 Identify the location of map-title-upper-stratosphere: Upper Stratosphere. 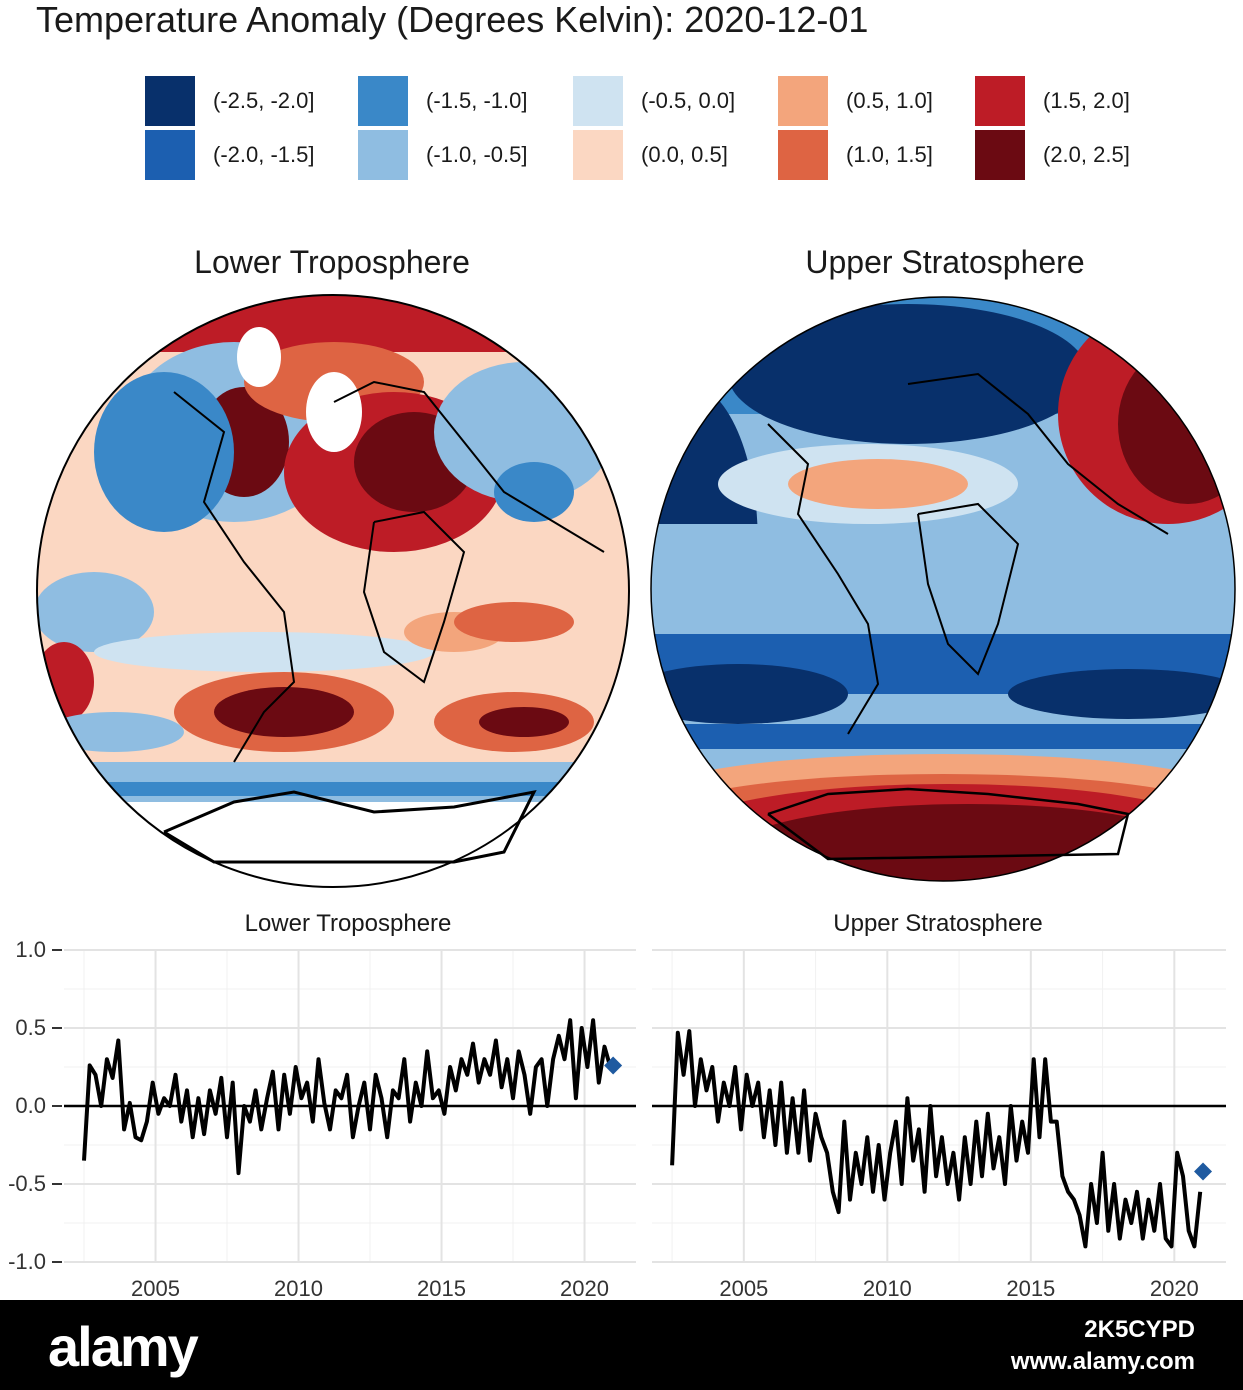
(945, 262).